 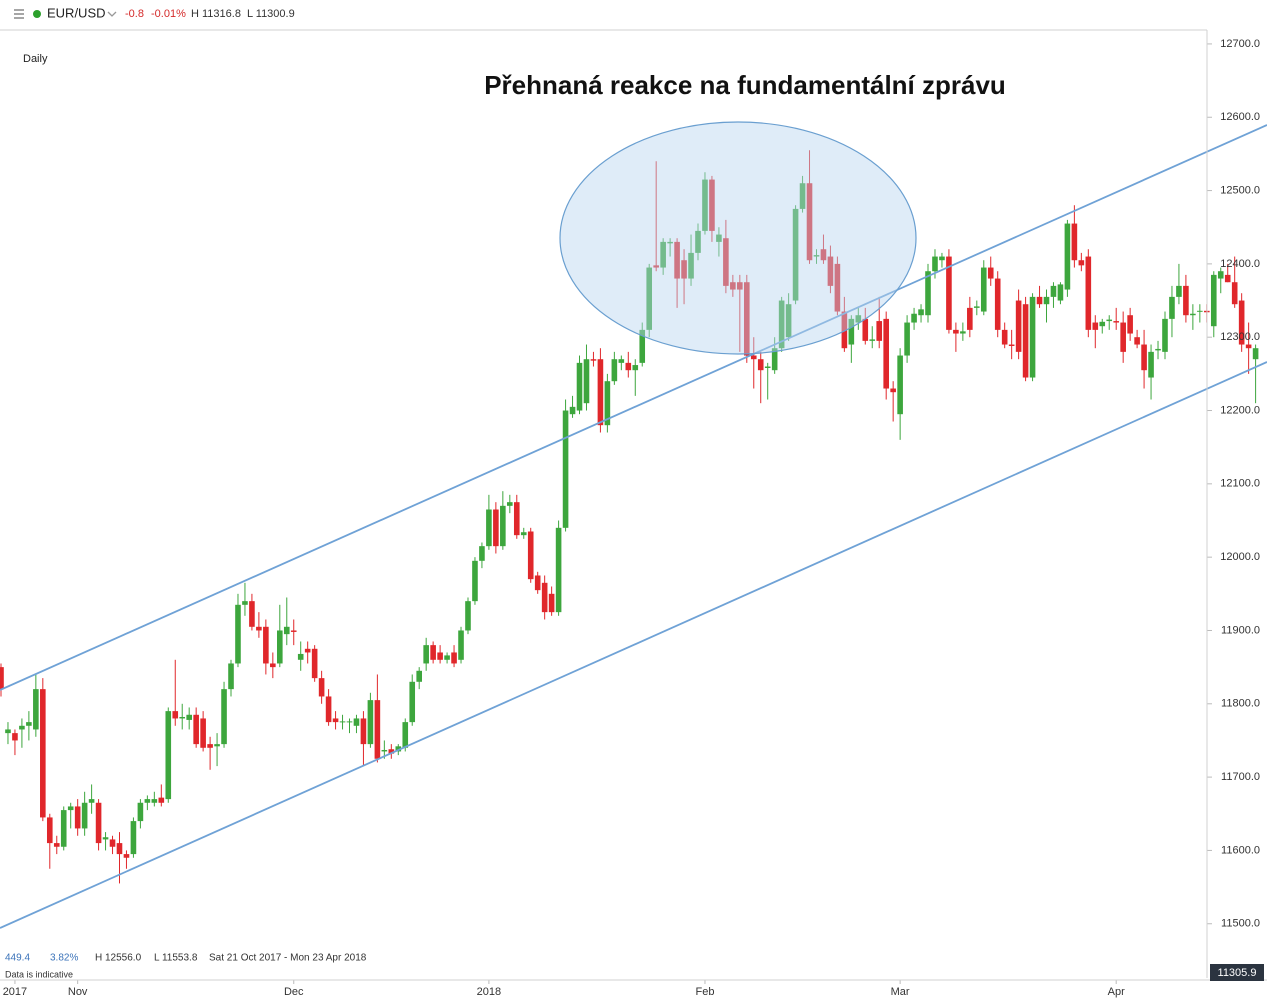 What do you see at coordinates (288, 958) in the screenshot?
I see `footer-period: Sat 21 Oct 2017 - Mon 23 Apr 2018` at bounding box center [288, 958].